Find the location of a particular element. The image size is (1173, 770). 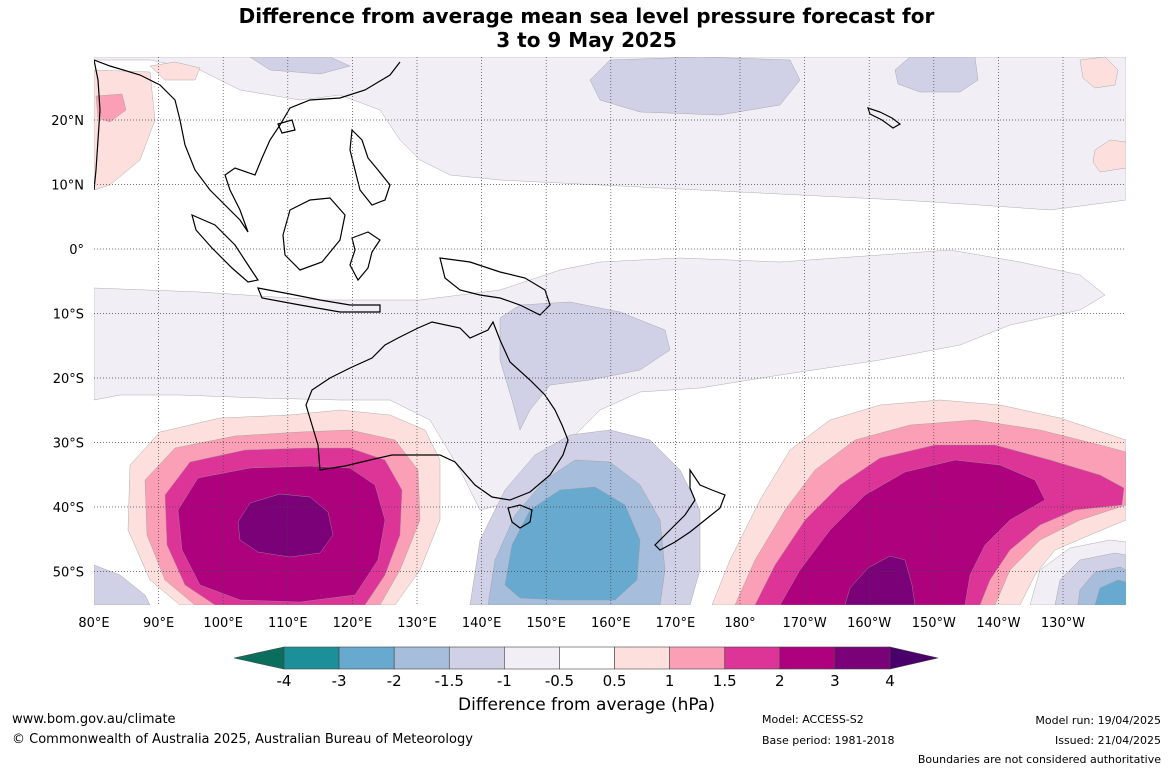

longitude-label: 130°W is located at coordinates (1063, 623).